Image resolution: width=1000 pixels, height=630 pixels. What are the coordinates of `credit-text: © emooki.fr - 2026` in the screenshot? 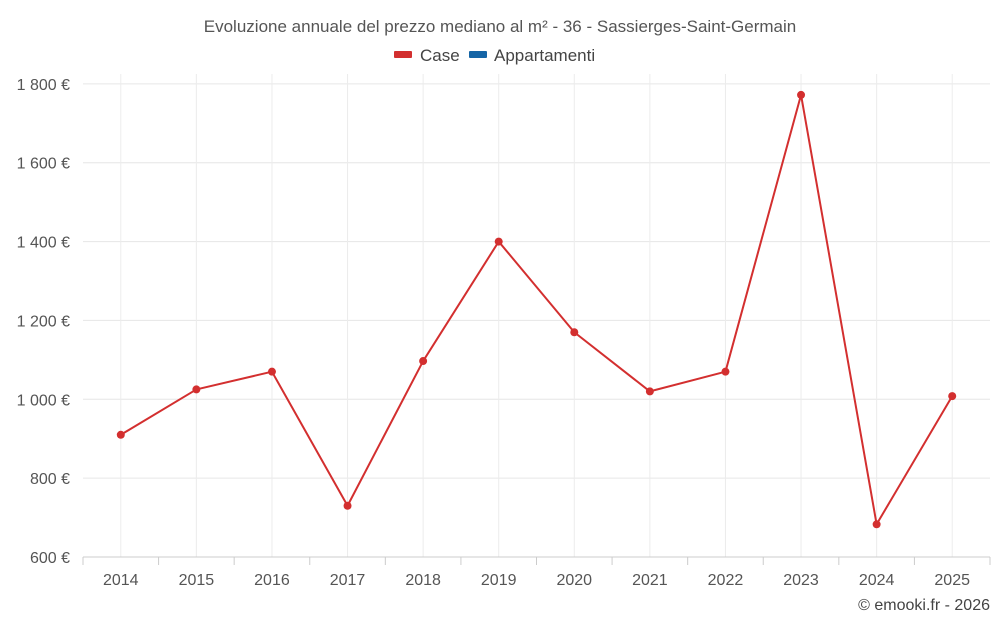 It's located at (924, 605).